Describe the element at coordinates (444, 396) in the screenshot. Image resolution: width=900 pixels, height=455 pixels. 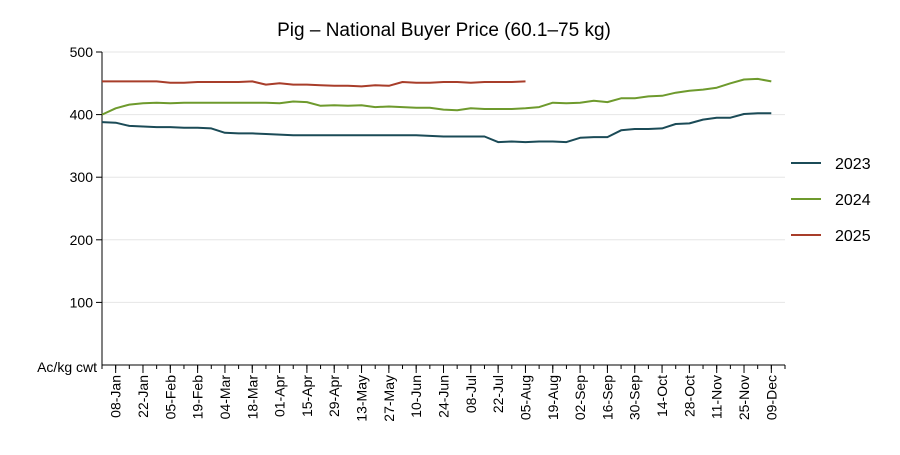
I see `x-tick-label: 24-Jun` at that location.